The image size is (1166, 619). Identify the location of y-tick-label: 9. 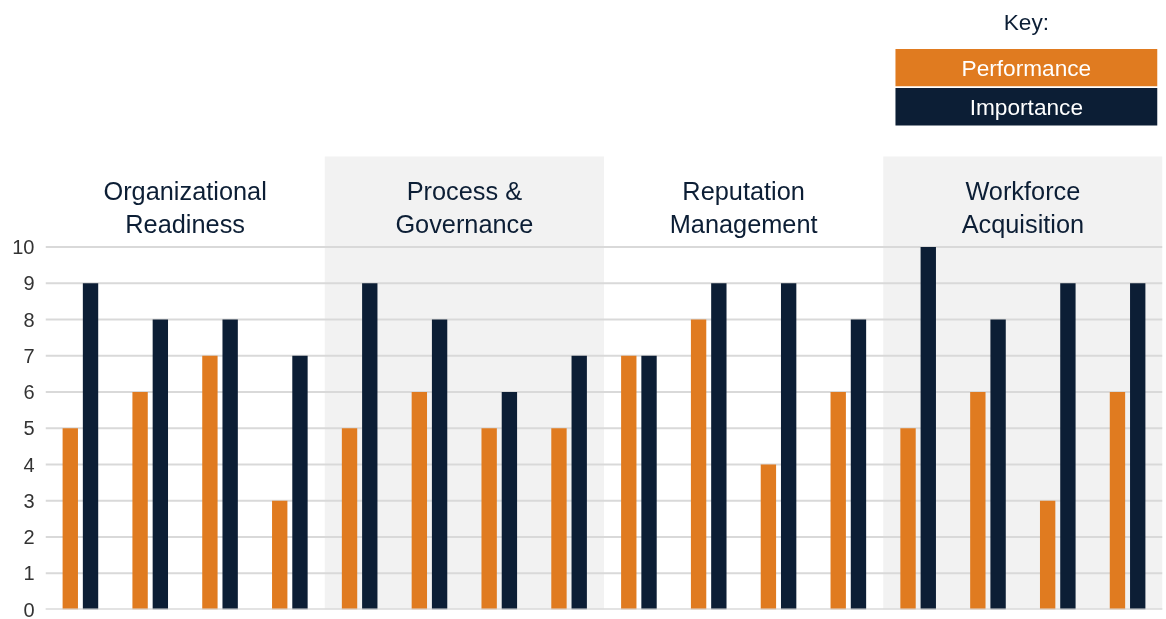
(29, 283).